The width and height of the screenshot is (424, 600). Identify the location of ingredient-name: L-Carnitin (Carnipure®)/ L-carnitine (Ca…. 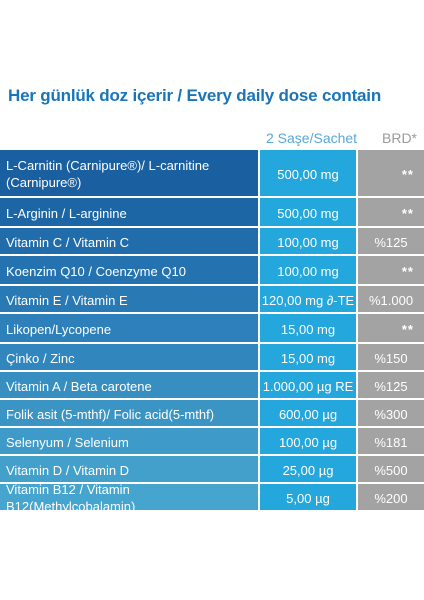
(129, 174).